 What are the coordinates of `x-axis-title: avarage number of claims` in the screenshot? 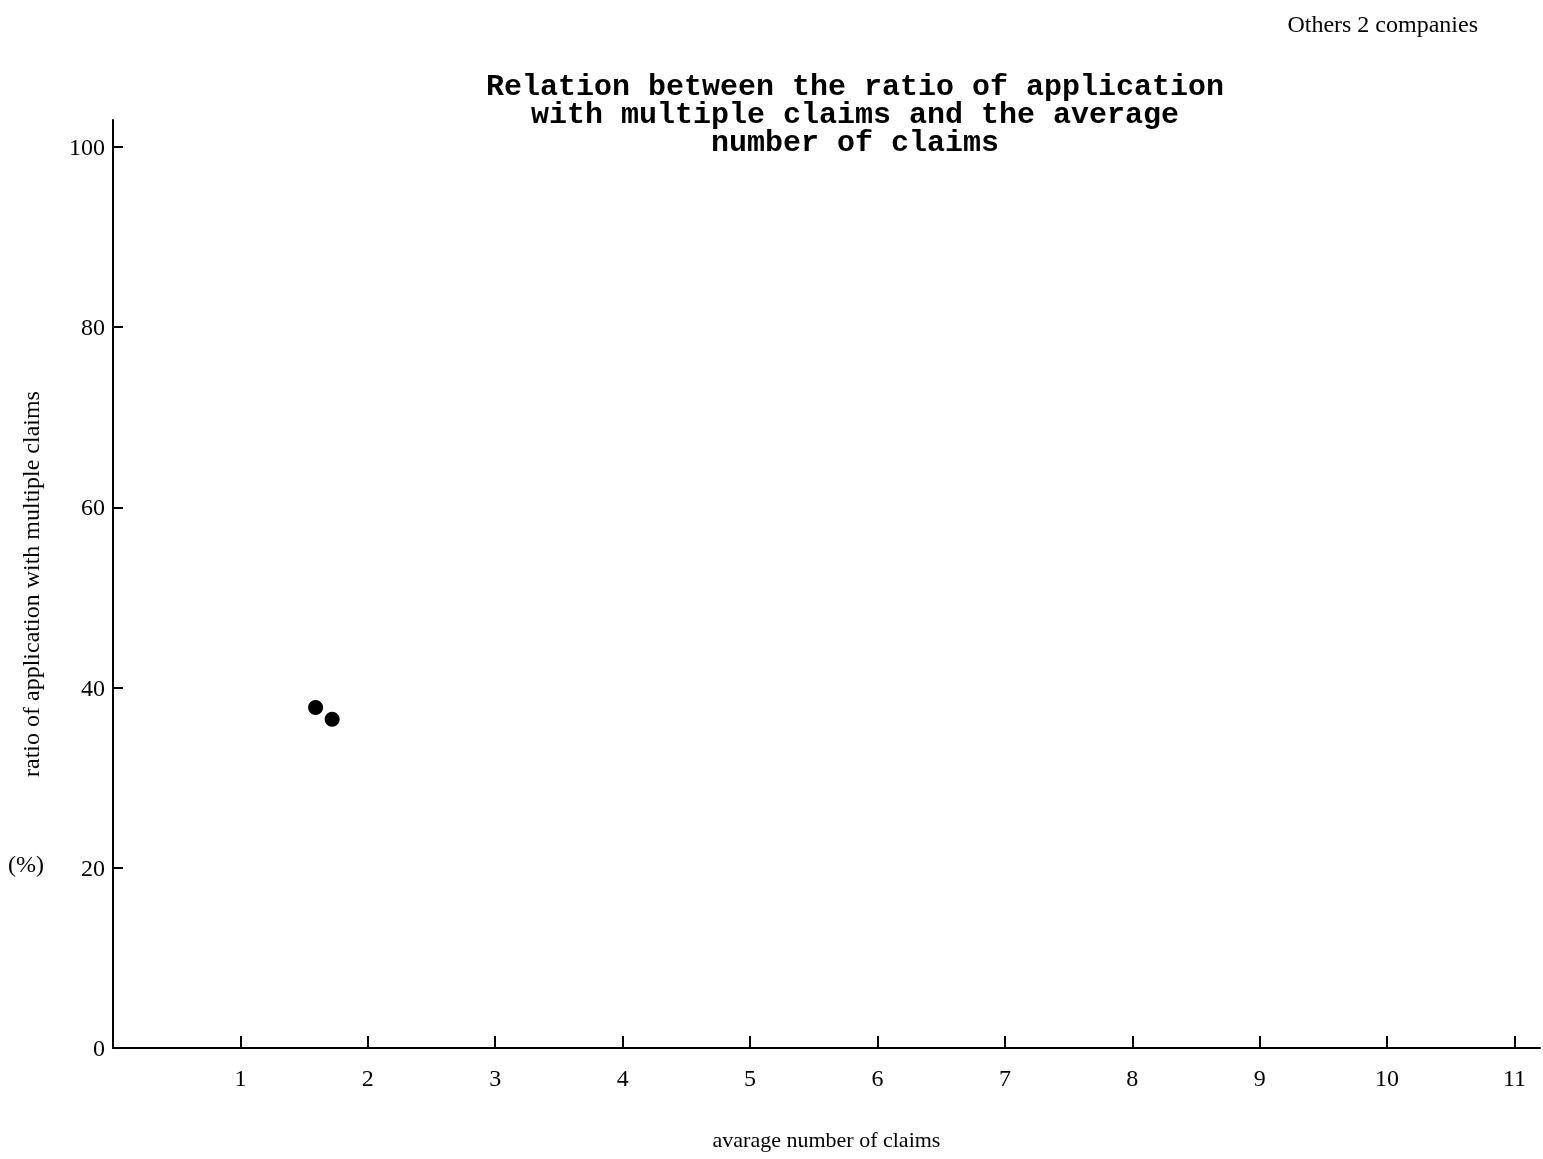 It's located at (826, 1139).